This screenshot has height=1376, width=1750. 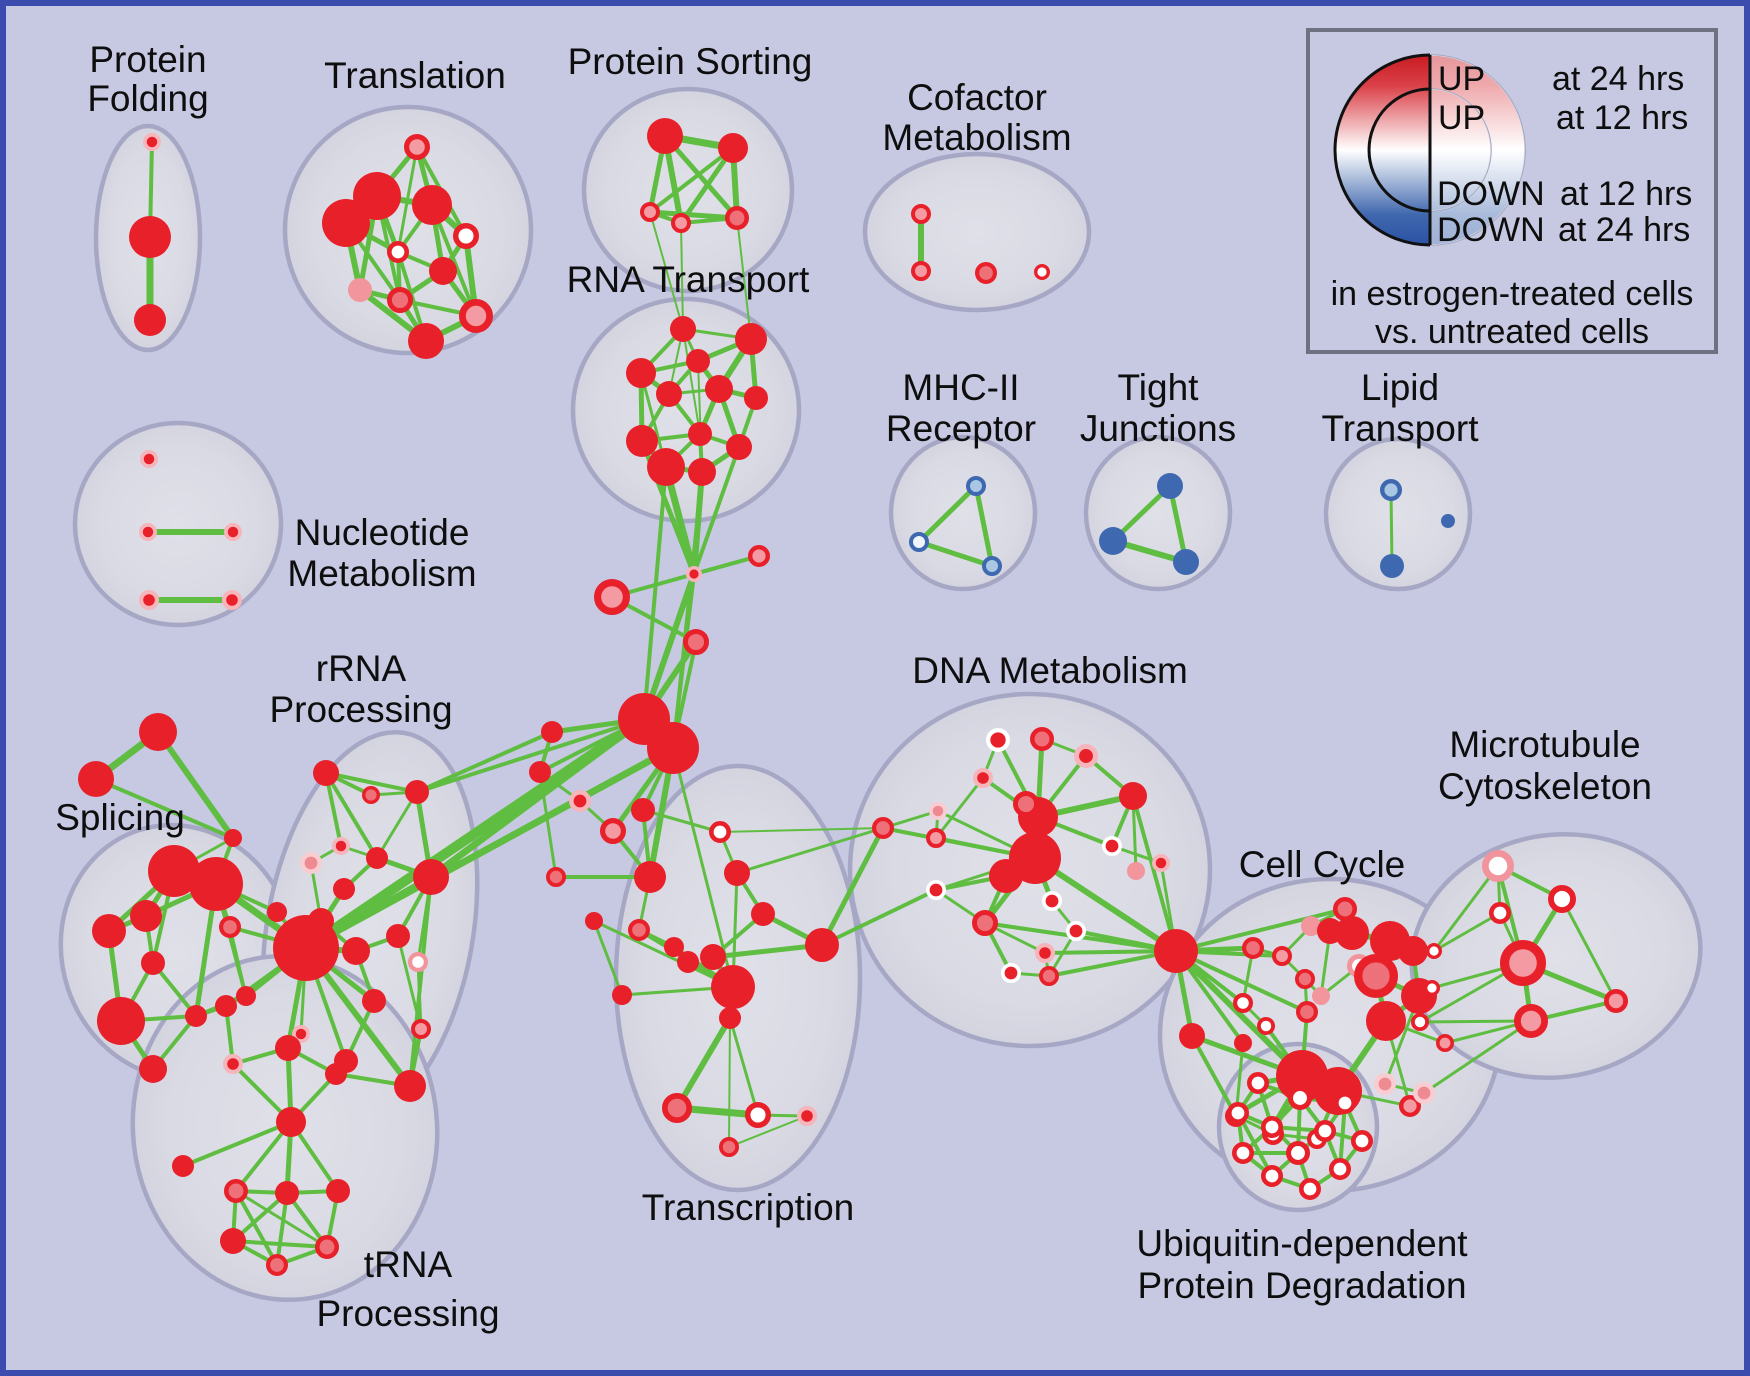 What do you see at coordinates (1044, 952) in the screenshot?
I see `node-d20` at bounding box center [1044, 952].